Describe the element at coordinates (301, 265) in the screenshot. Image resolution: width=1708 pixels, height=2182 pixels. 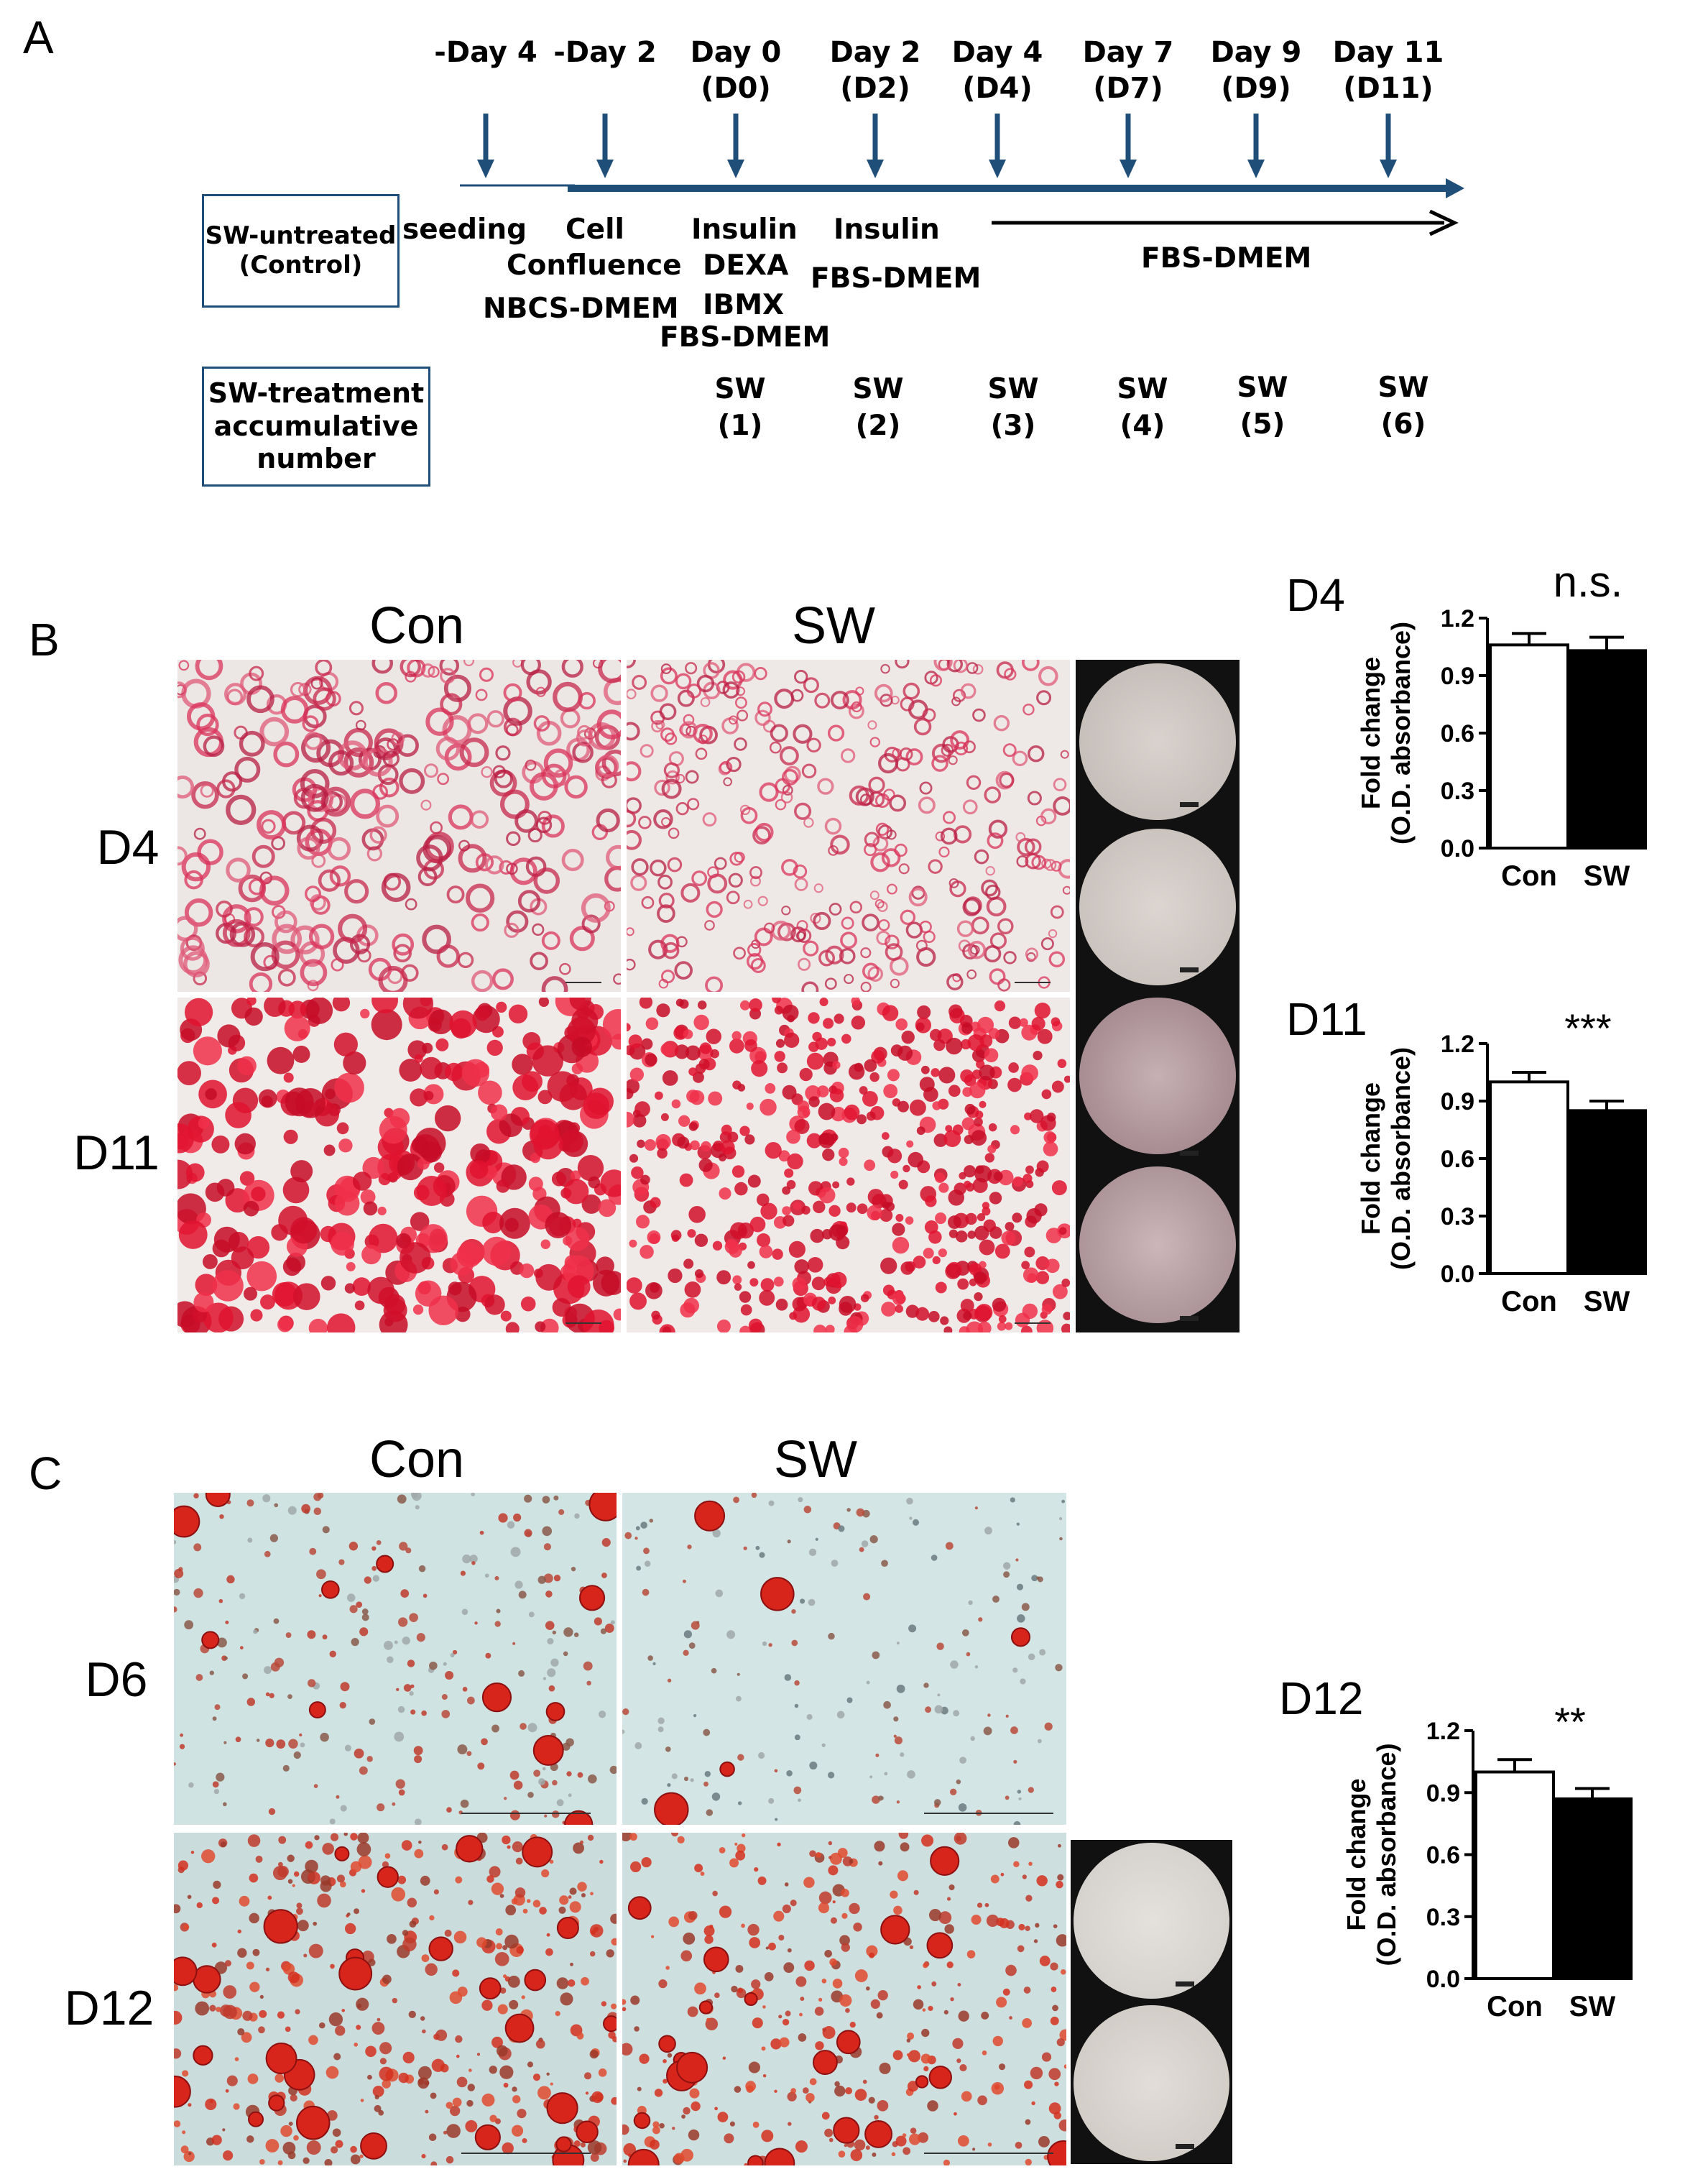
I see `control-box-line2: (Control)` at that location.